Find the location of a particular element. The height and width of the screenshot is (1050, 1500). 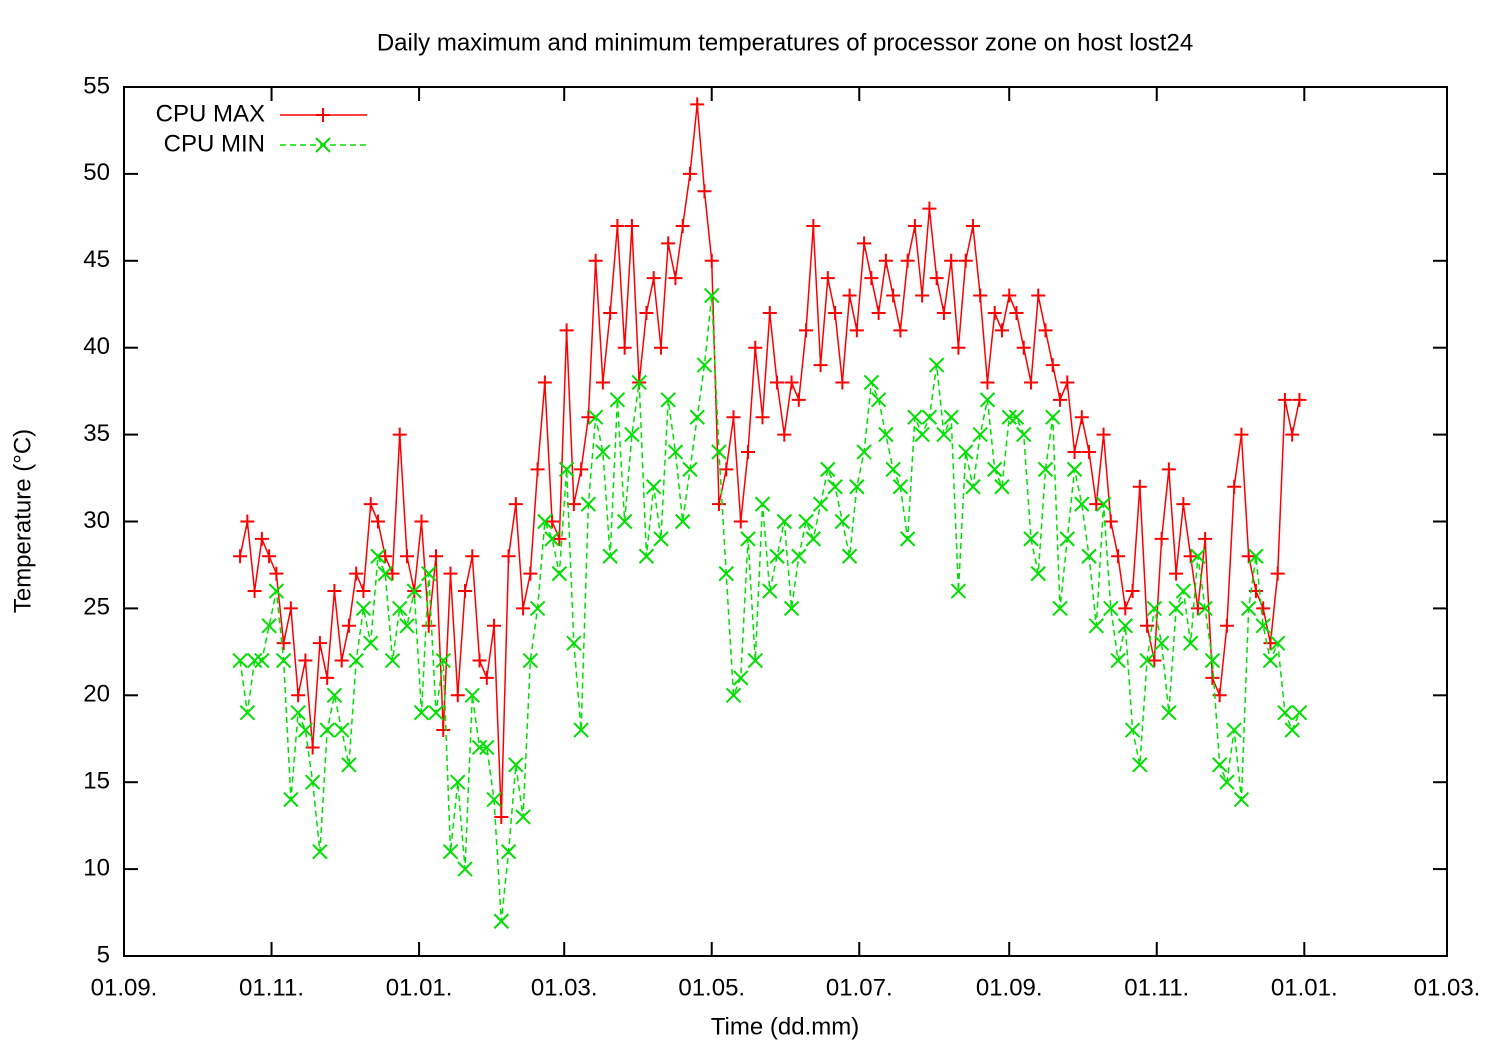

y-tick-label: 50 is located at coordinates (96, 172).